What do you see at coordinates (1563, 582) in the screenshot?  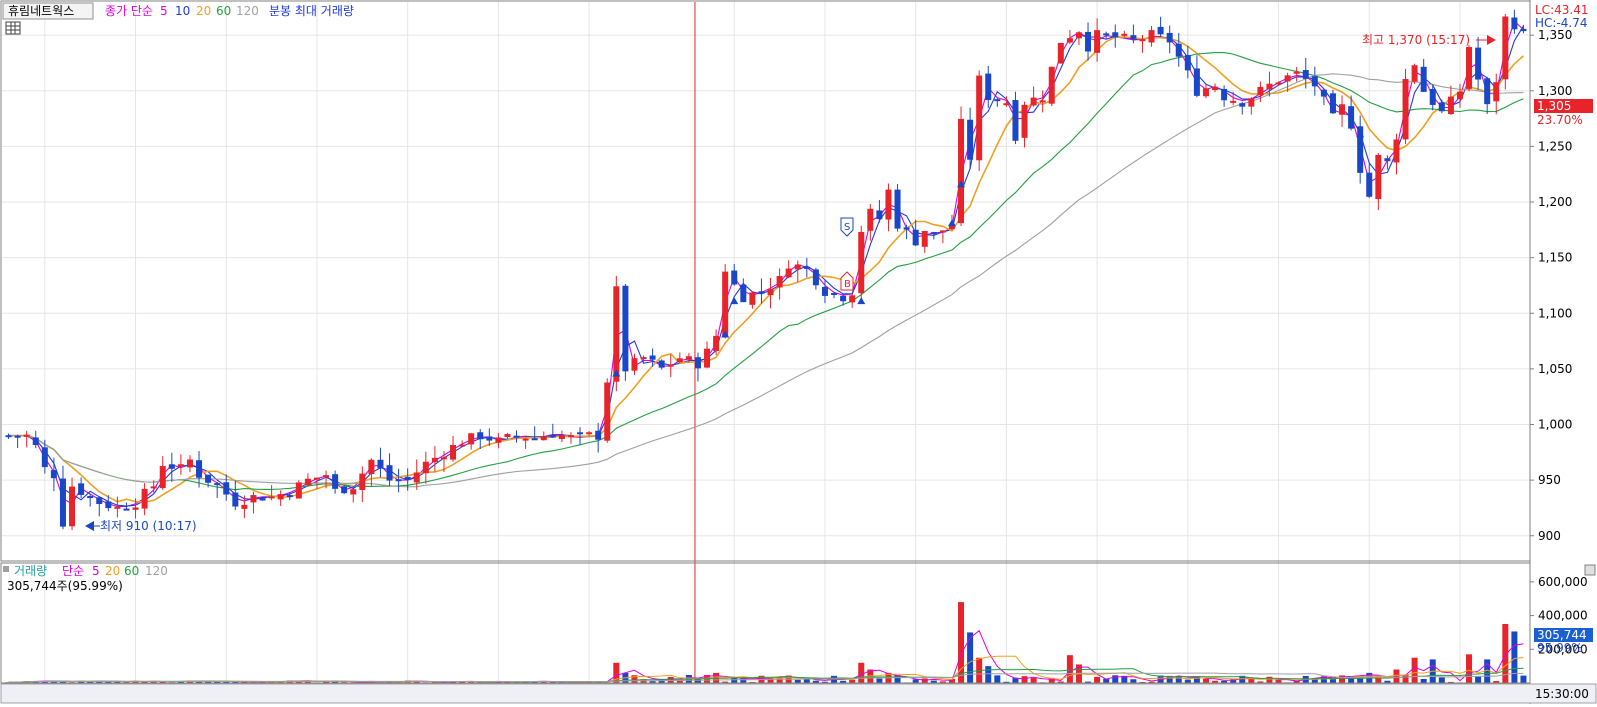 I see `volume-tick-label: 600,000` at bounding box center [1563, 582].